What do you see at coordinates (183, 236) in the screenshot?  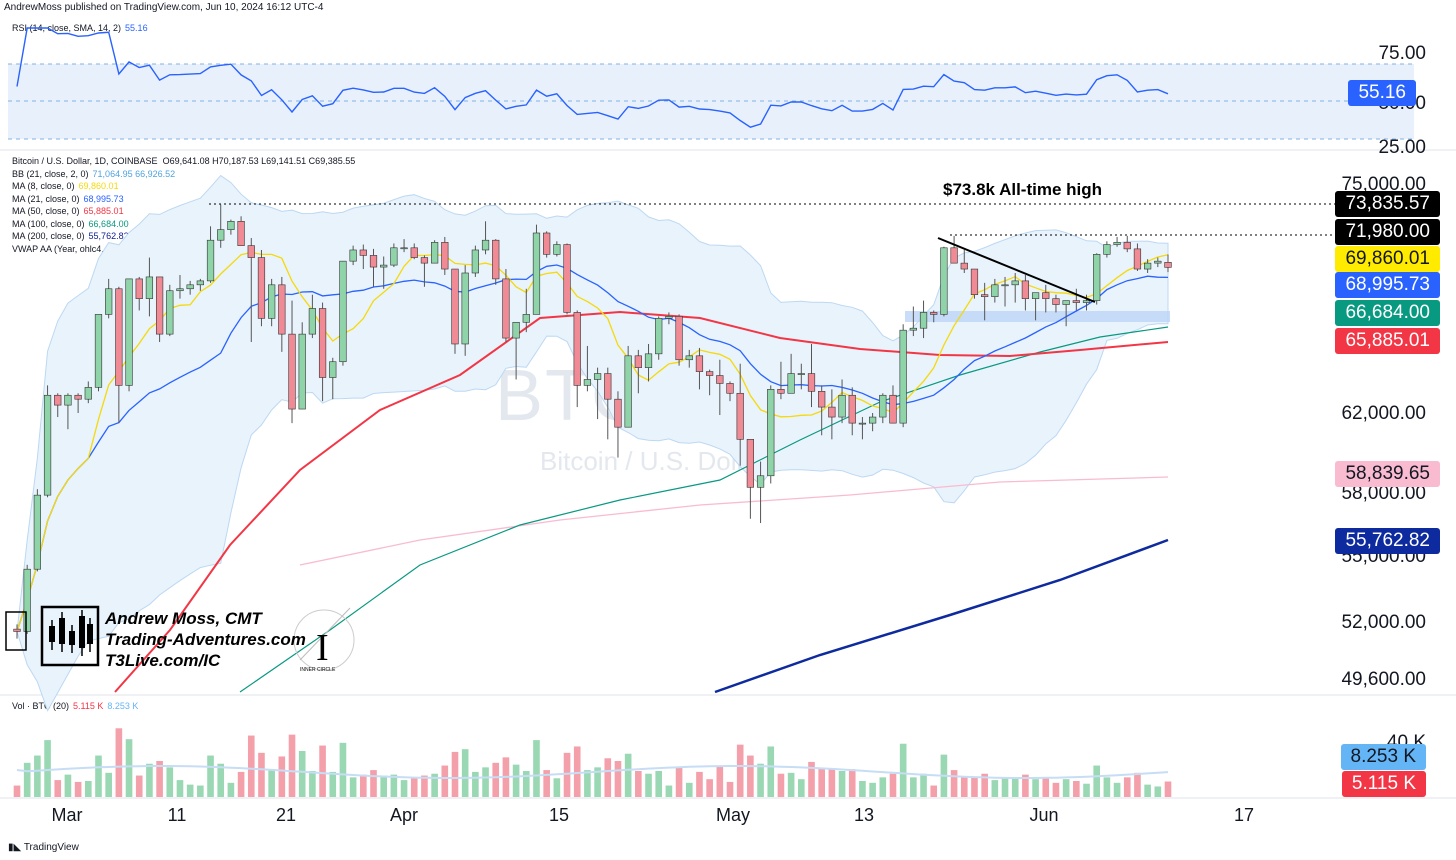 I see `indicator-legend-row: MA (200, close, 0) 55,762.82` at bounding box center [183, 236].